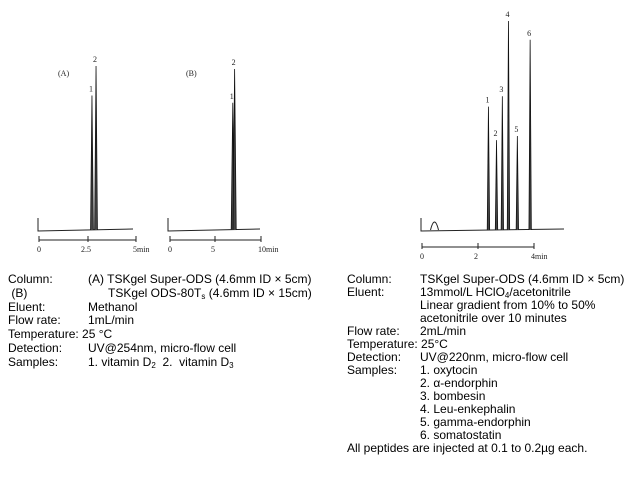 This screenshot has width=634, height=479. I want to click on x-tick-label: 2.5, so click(86, 249).